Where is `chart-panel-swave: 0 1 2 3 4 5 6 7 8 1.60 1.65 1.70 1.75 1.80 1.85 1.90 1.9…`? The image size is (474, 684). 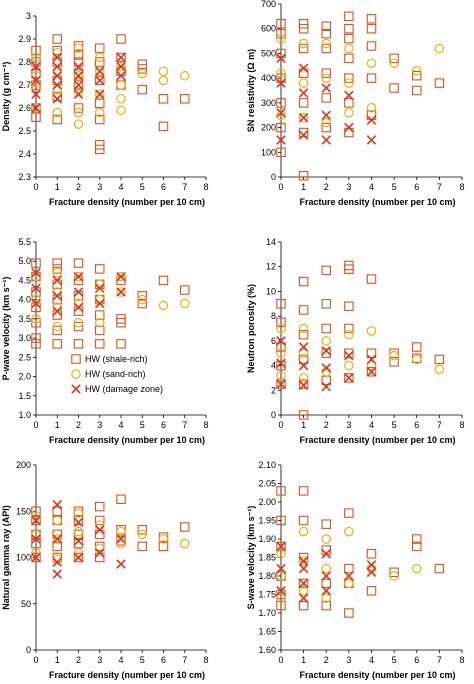
chart-panel-swave: 0 1 2 3 4 5 6 7 8 1.60 1.65 1.70 1.75 1.80 1.85 1.90 1.9… is located at coordinates (355, 570).